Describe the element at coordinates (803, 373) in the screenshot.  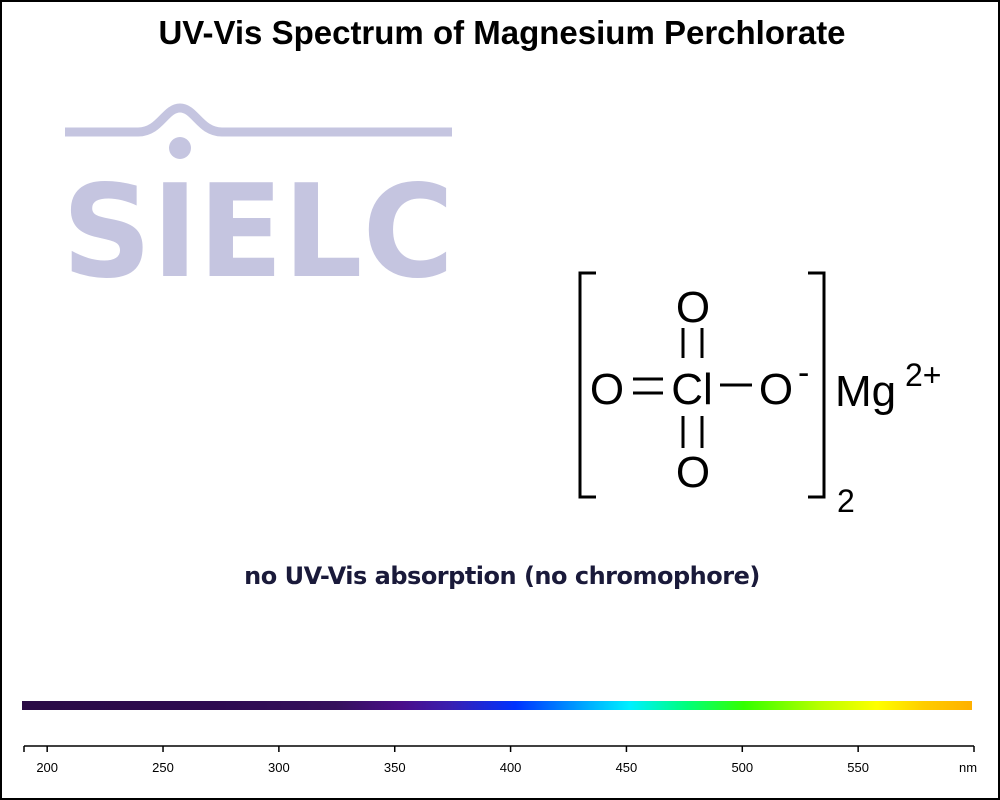
I see `charge-minus: -` at that location.